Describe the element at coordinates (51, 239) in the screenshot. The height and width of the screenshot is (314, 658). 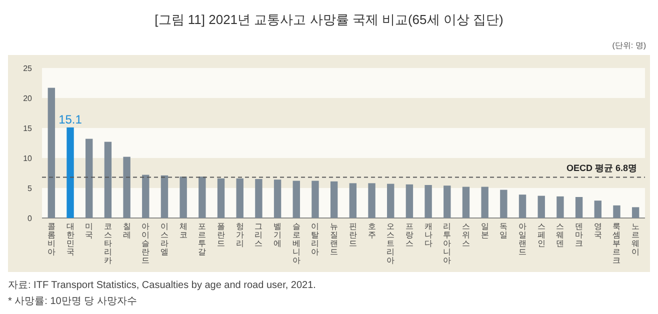
I see `x-tick-label: 콜롬비아` at that location.